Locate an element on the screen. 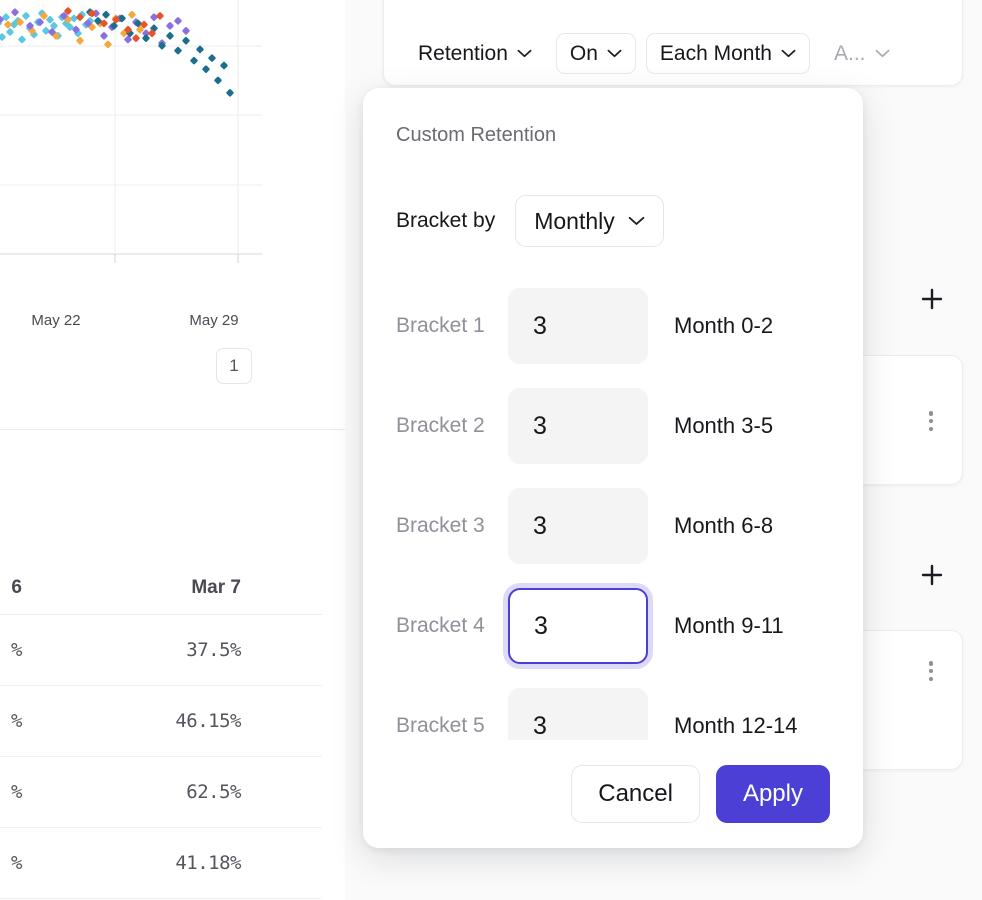 The height and width of the screenshot is (900, 982). pill-retention: Retention is located at coordinates (475, 53).